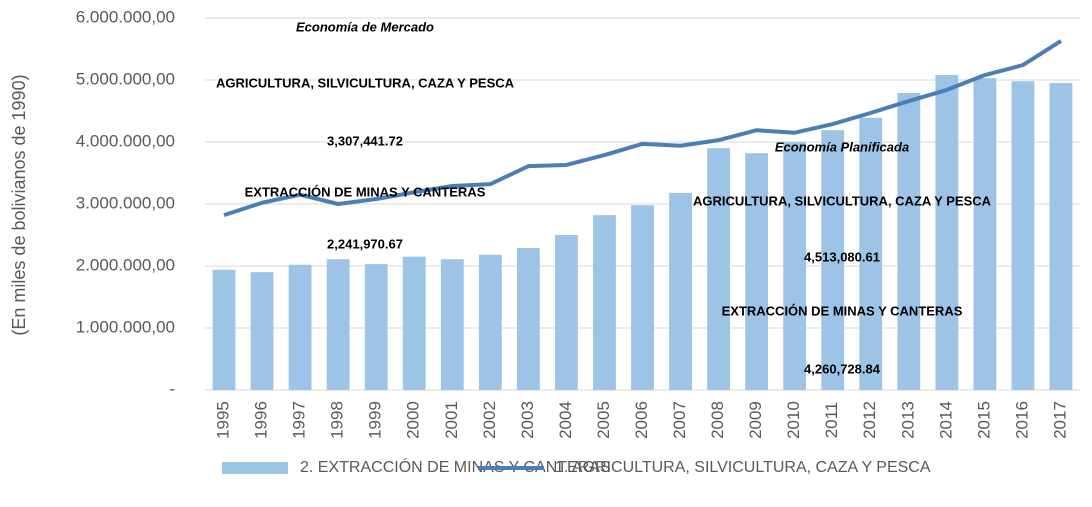 The image size is (1092, 507). Describe the element at coordinates (255, 468) in the screenshot. I see `legend-swatch` at that location.